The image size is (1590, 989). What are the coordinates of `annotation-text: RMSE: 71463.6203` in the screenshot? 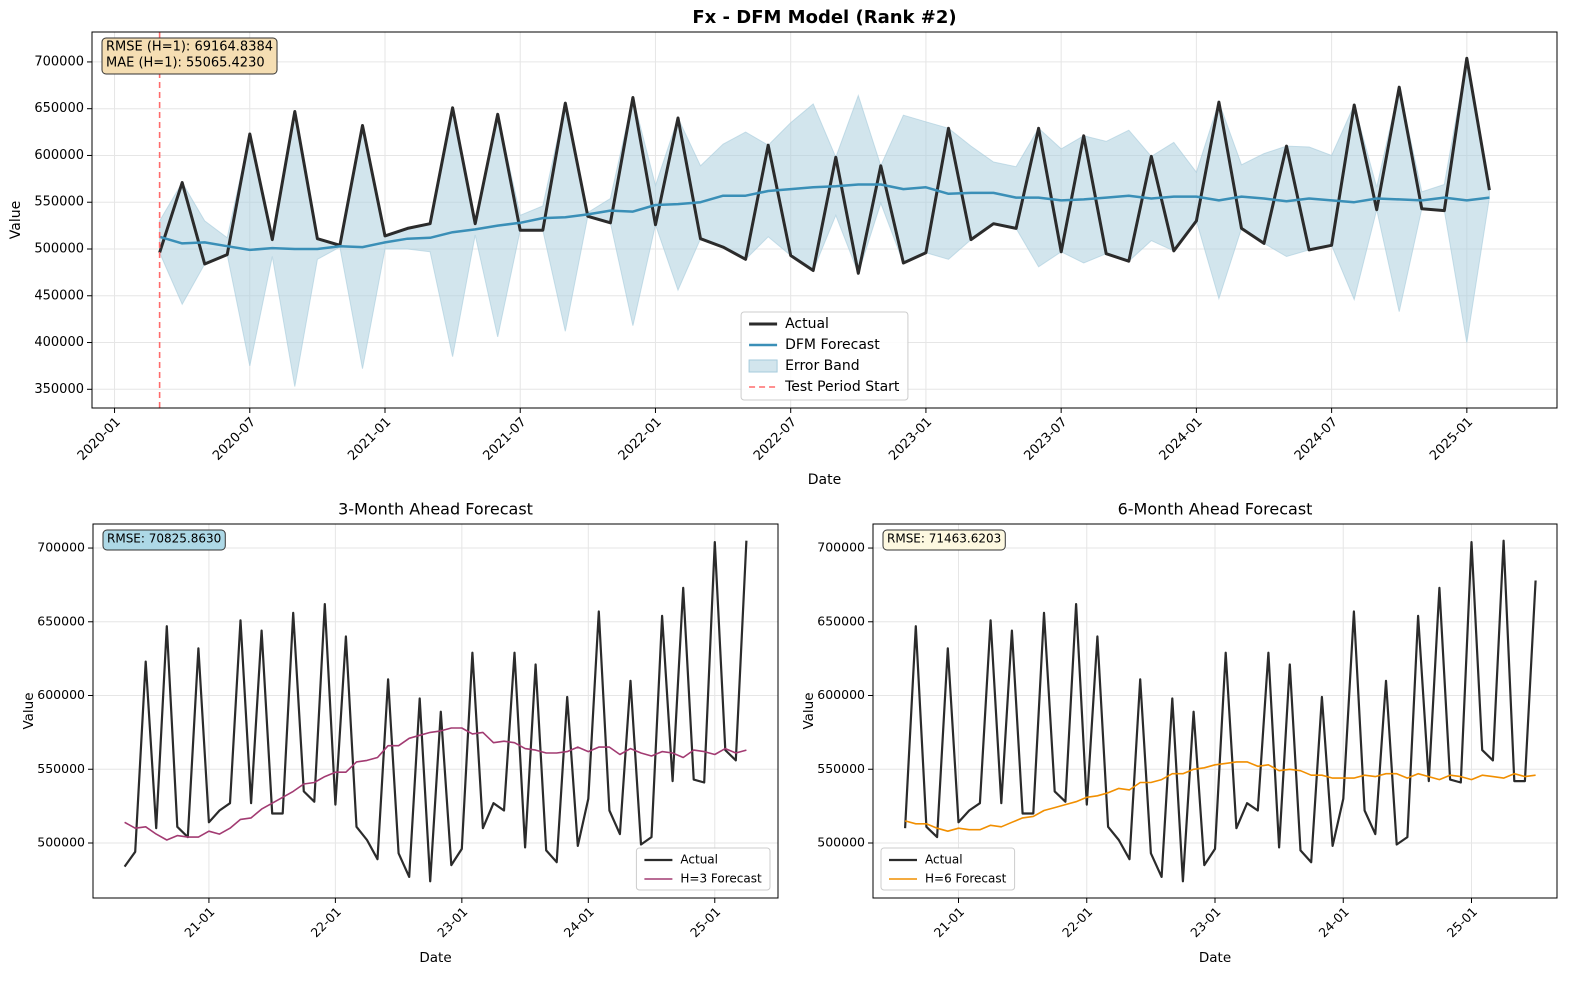 It's located at (944, 539).